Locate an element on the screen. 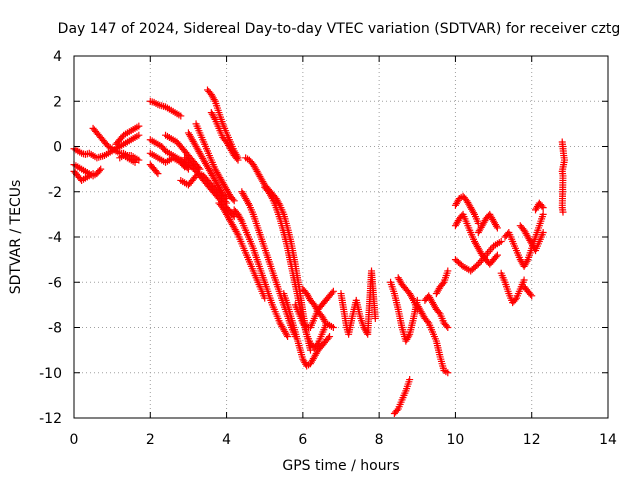  series-sat-ad is located at coordinates (432, 339).